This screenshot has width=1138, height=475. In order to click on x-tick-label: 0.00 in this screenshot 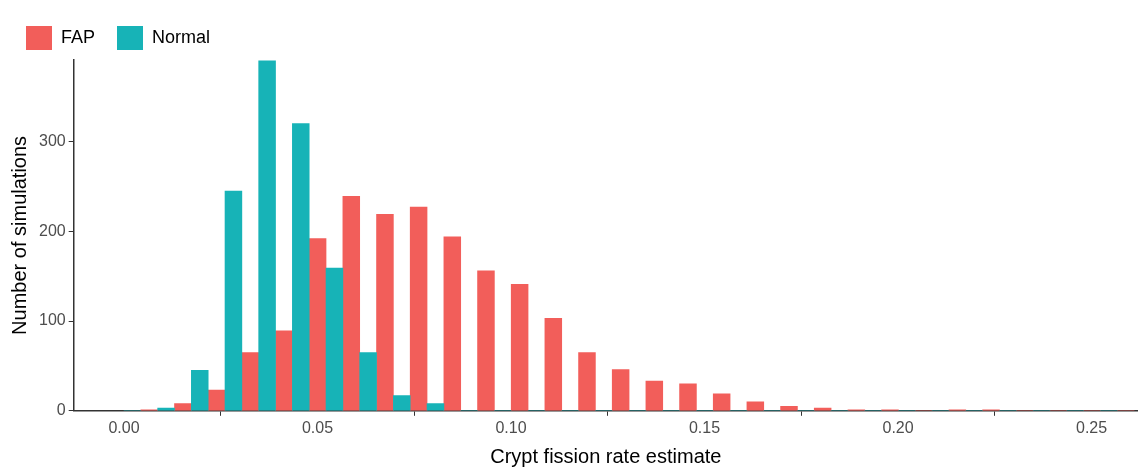, I will do `click(124, 427)`.